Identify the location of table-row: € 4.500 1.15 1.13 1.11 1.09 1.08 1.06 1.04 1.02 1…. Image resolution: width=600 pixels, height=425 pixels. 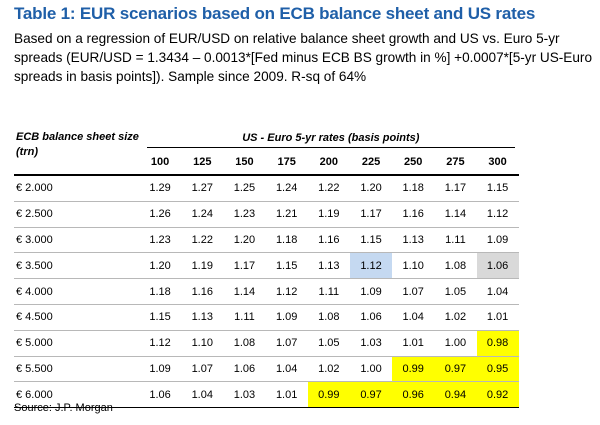
(266, 317).